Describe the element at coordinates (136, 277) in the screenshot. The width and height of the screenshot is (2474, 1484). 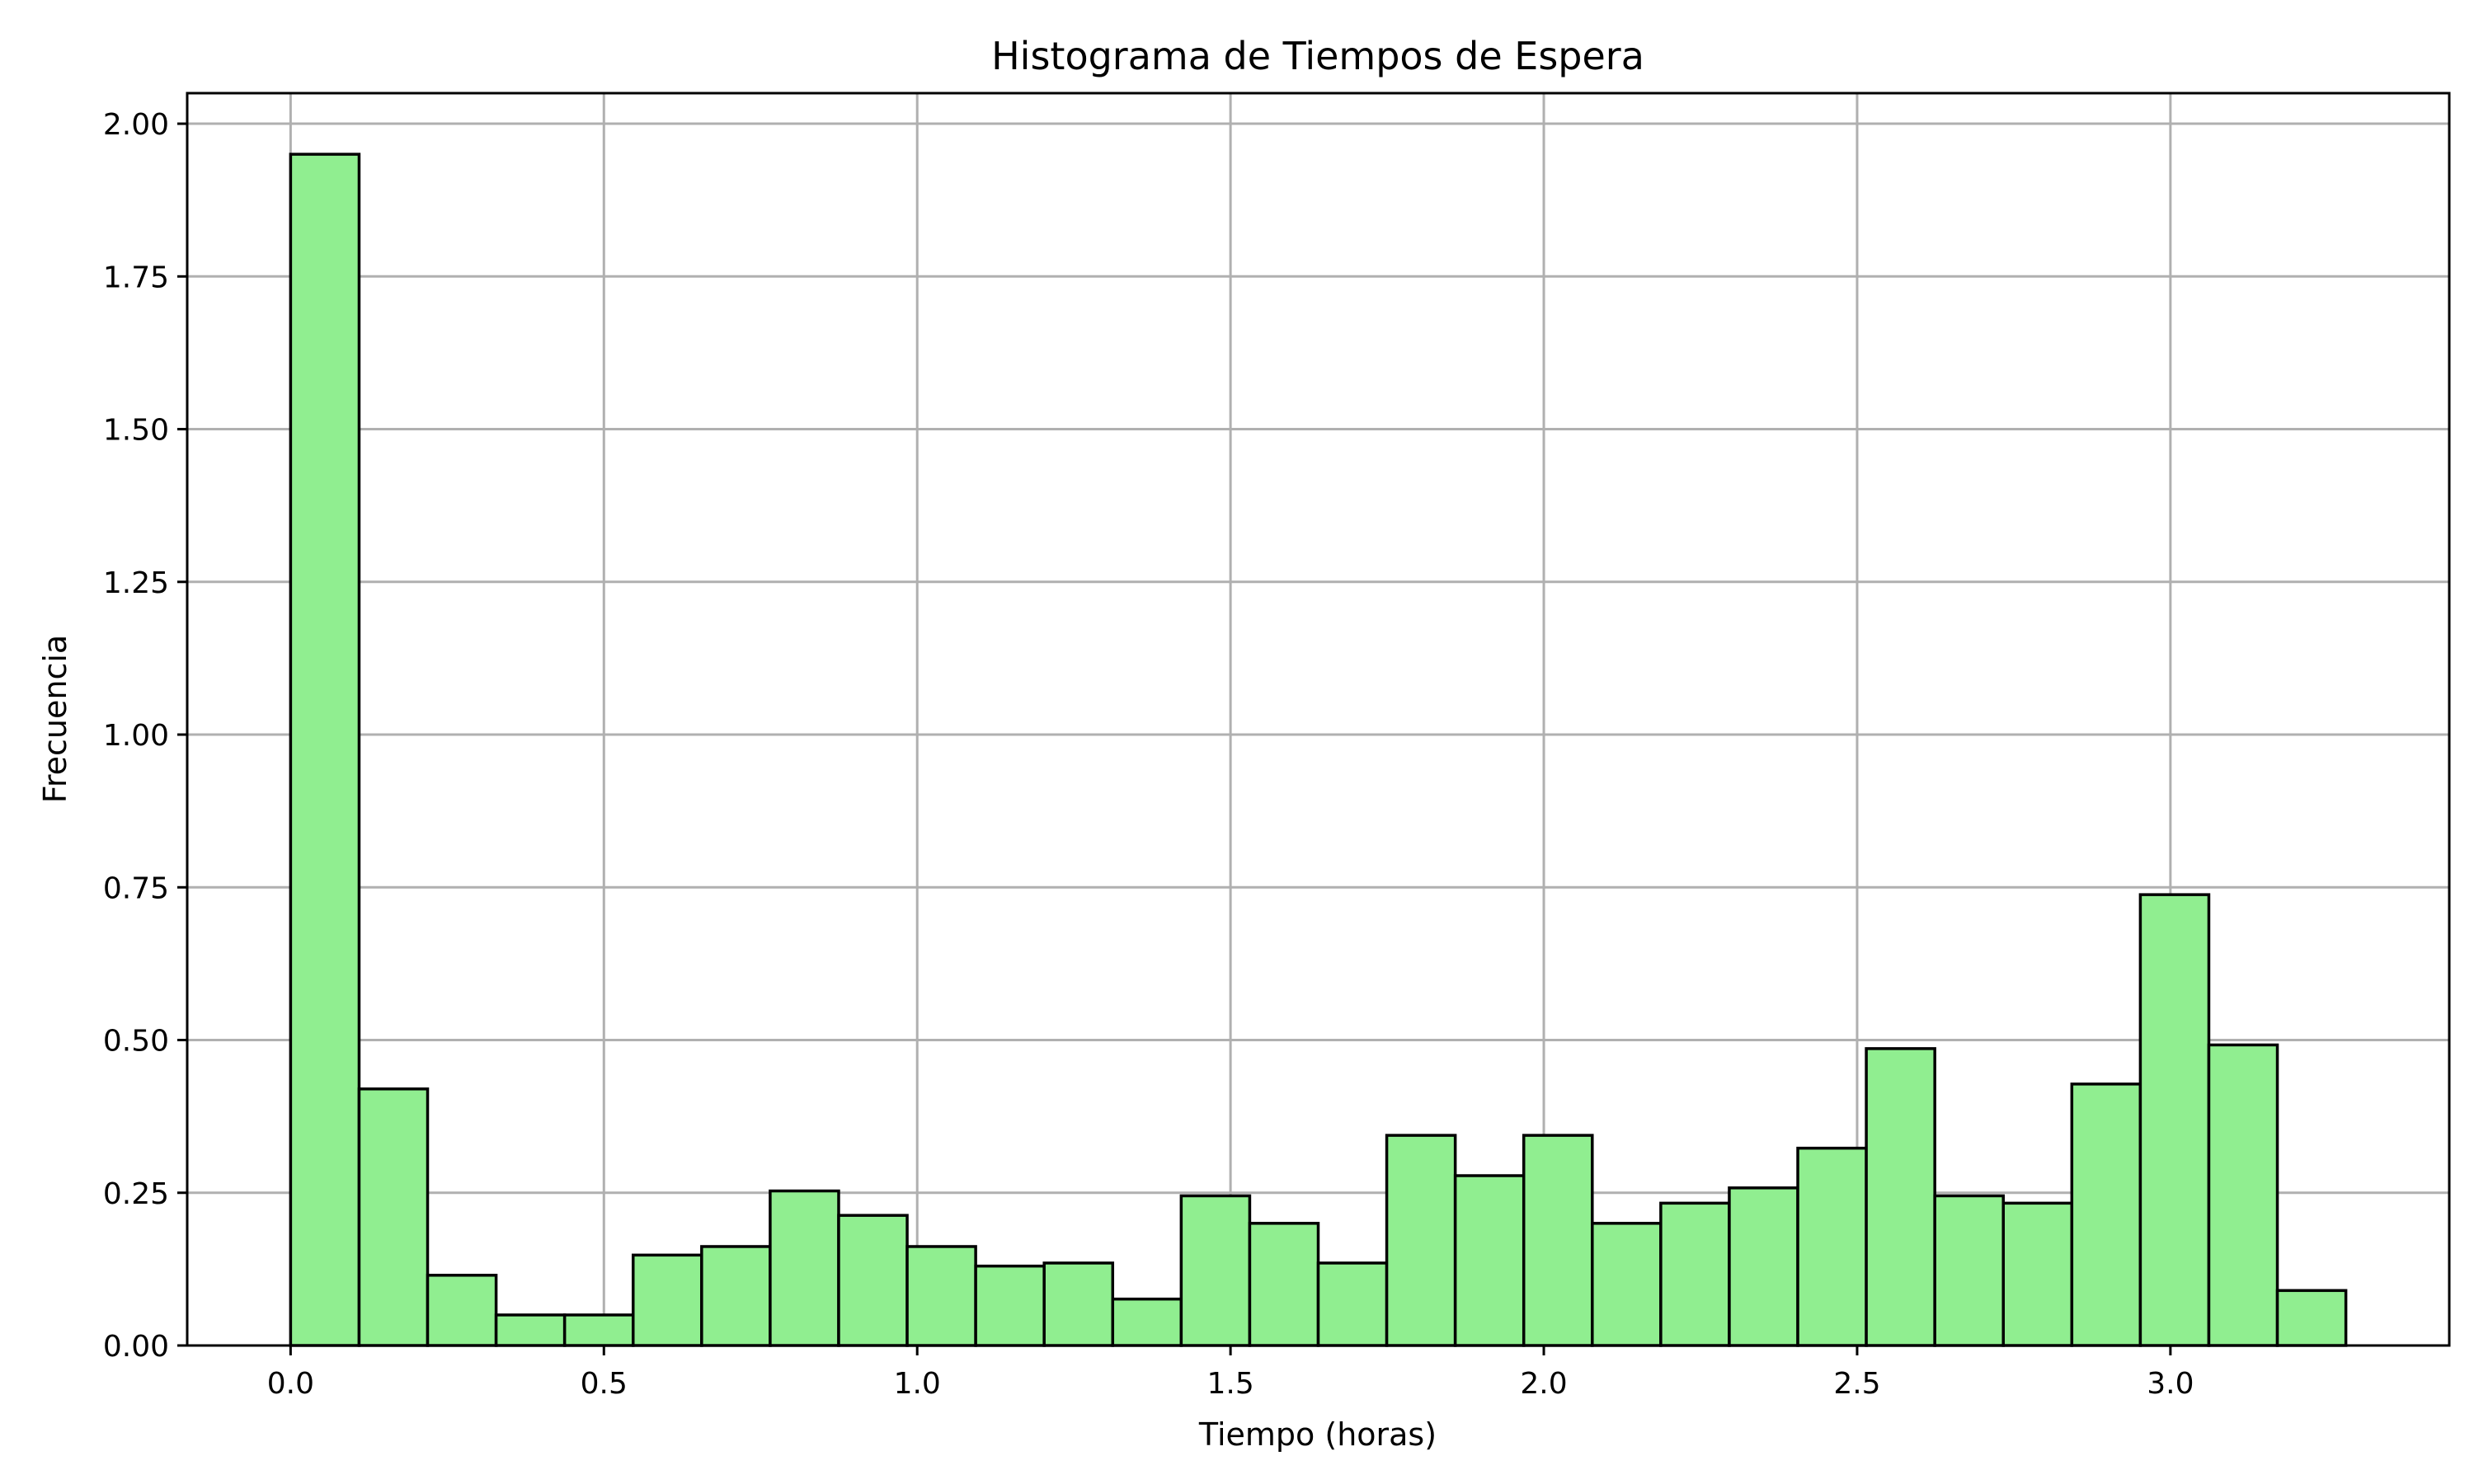
I see `y-tick-label: 1.75` at that location.